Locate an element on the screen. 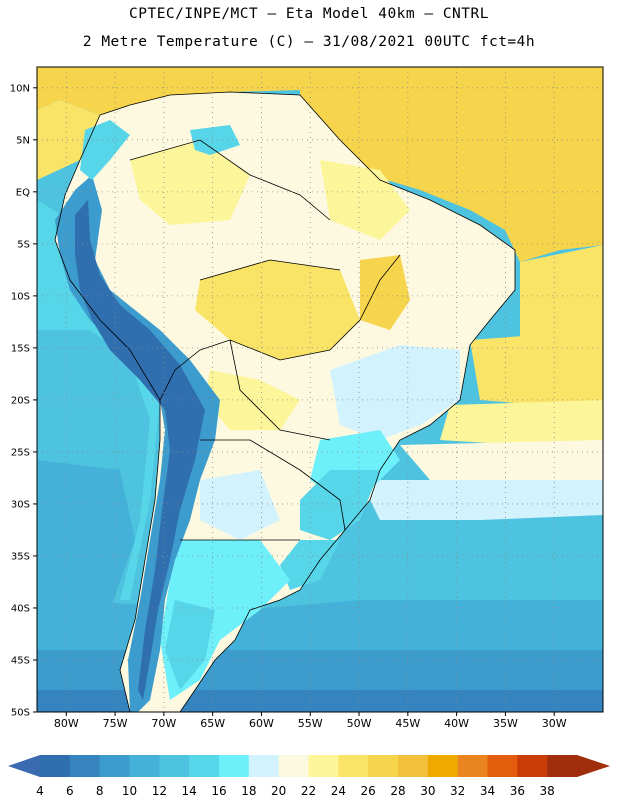 This screenshot has height=800, width=618. lon-label: 45W is located at coordinates (407, 723).